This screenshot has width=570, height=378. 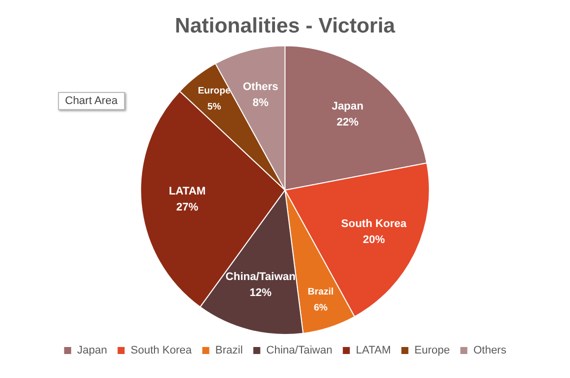 I want to click on slice-label: Others, so click(x=260, y=87).